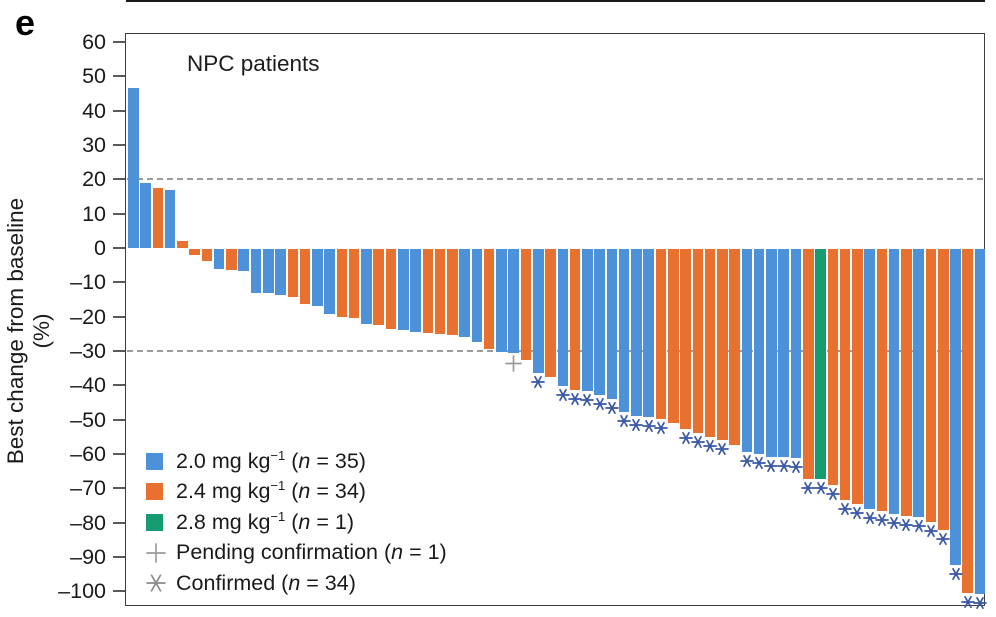 The image size is (996, 617). I want to click on y-tick-label: –30, so click(88, 350).